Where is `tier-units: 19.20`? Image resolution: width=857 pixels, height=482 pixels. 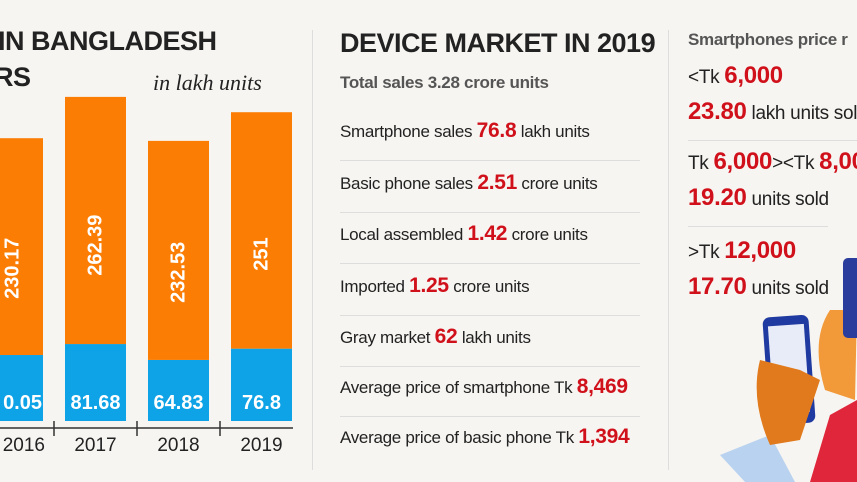
tier-units: 19.20 is located at coordinates (717, 197).